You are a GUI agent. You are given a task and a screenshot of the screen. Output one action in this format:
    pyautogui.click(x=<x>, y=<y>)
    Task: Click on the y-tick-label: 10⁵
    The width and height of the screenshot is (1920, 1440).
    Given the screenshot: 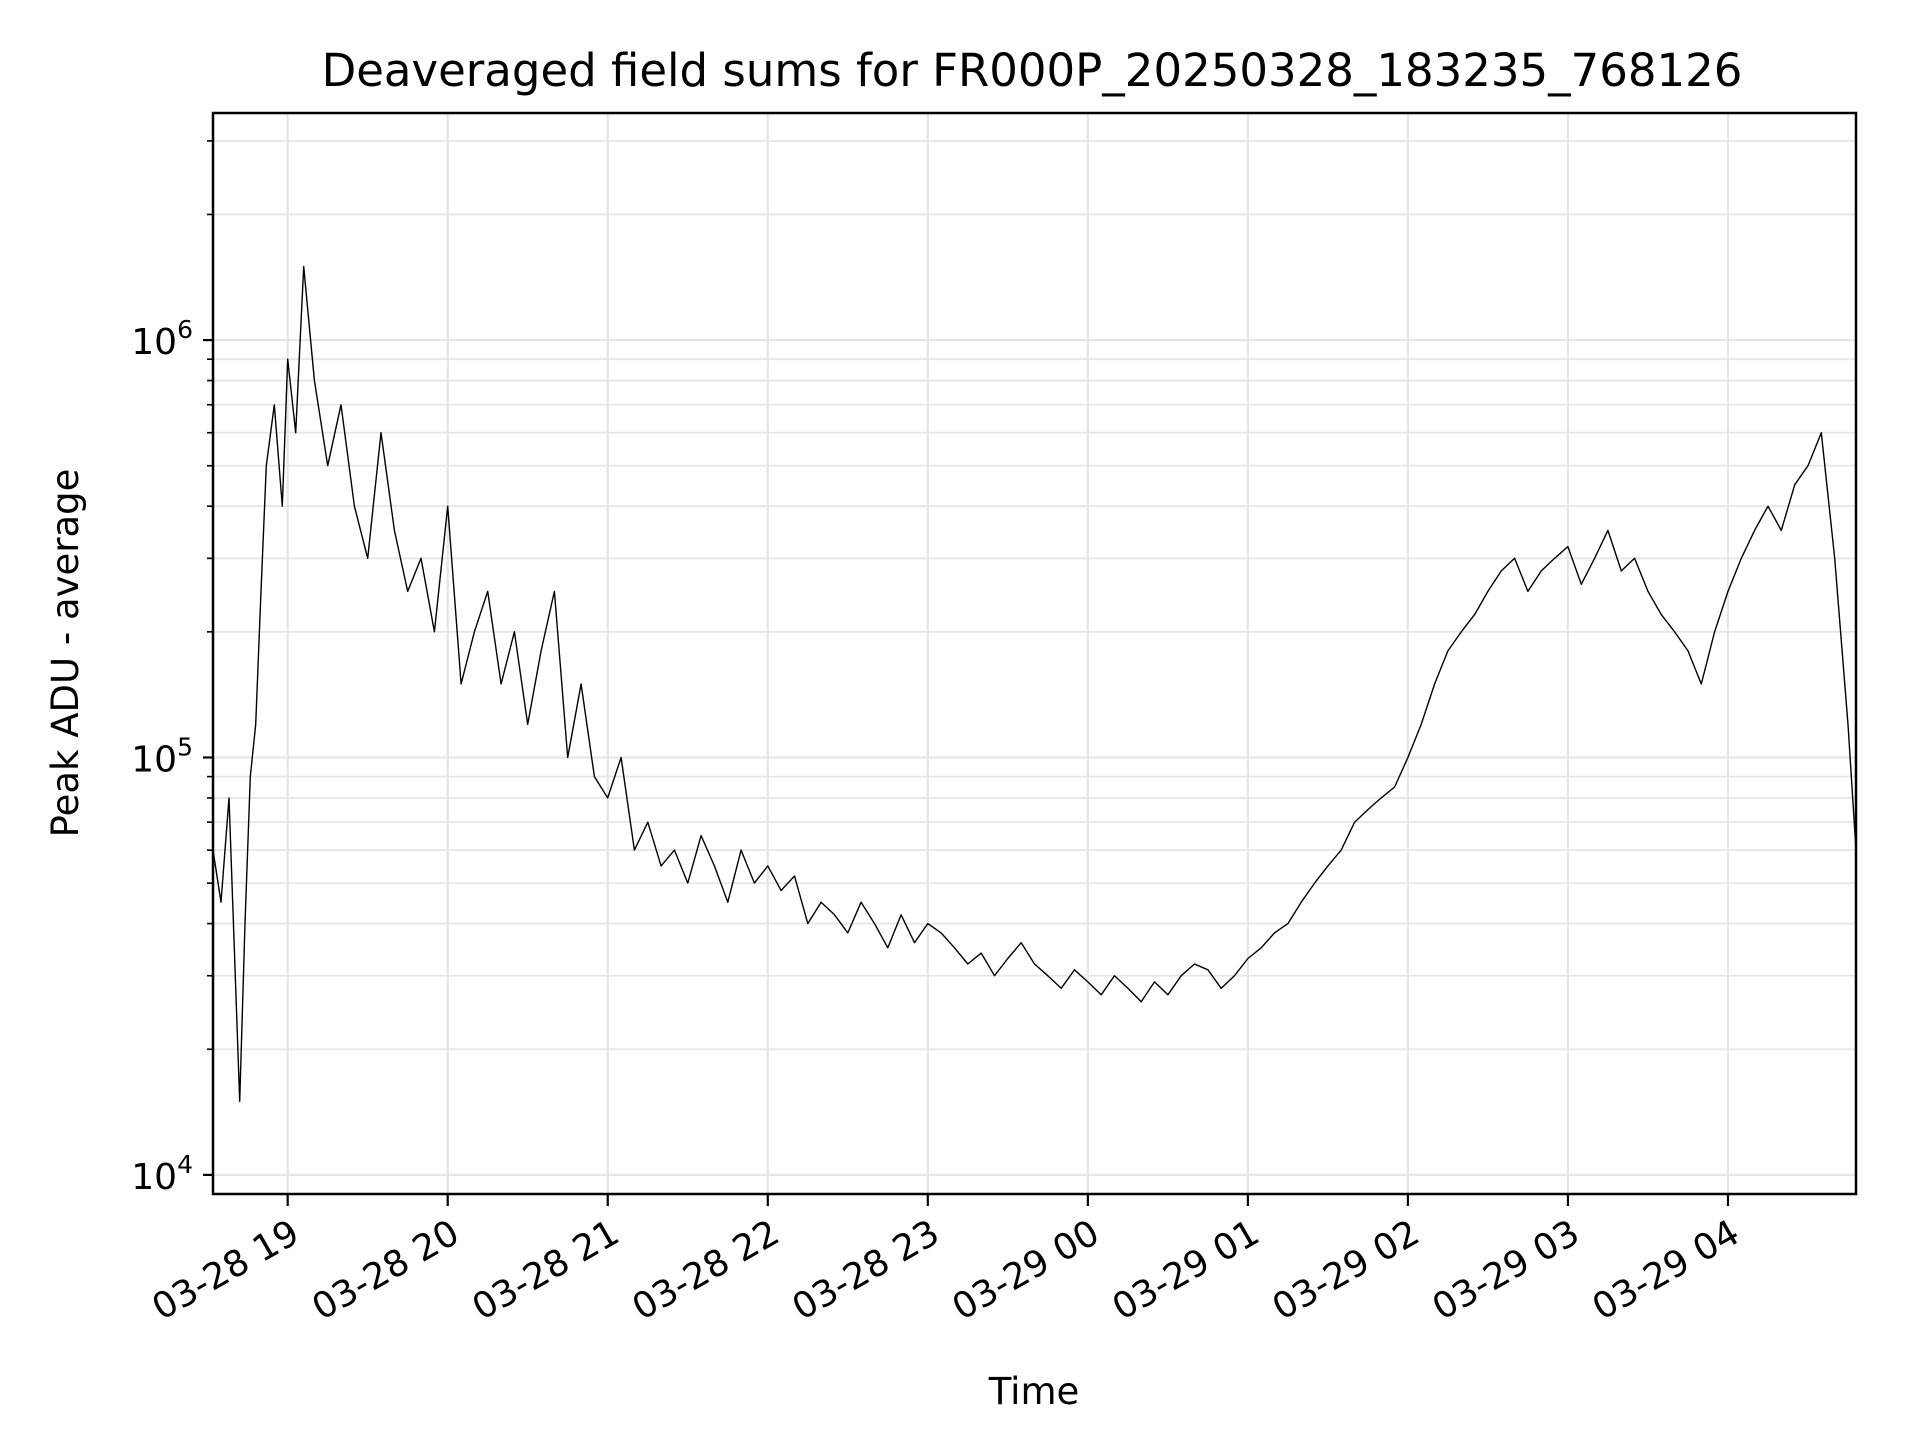 What is the action you would take?
    pyautogui.click(x=162, y=756)
    